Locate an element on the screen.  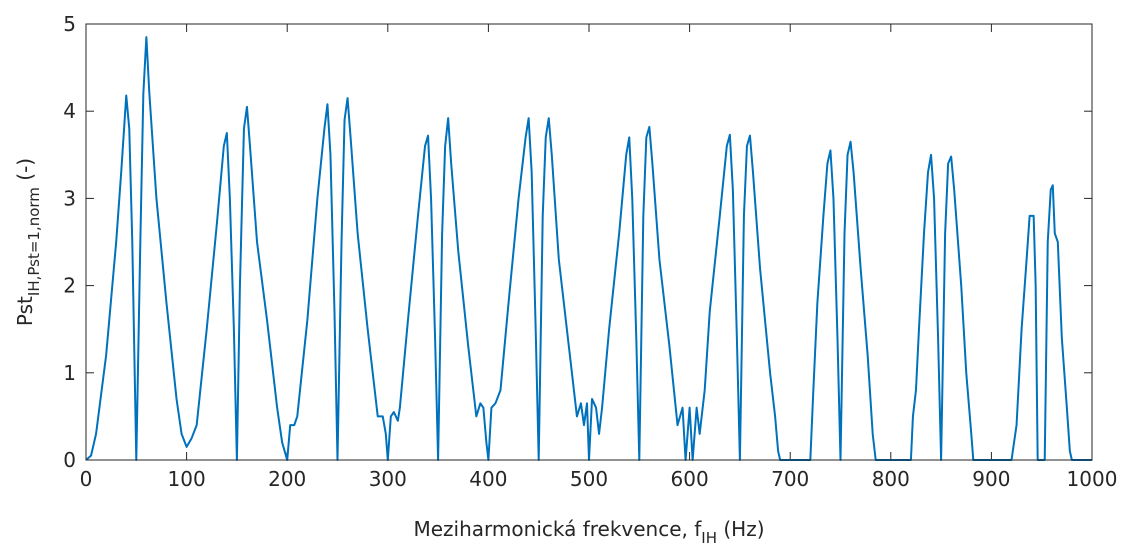
y-label-suffix: (-) is located at coordinates (25, 172).